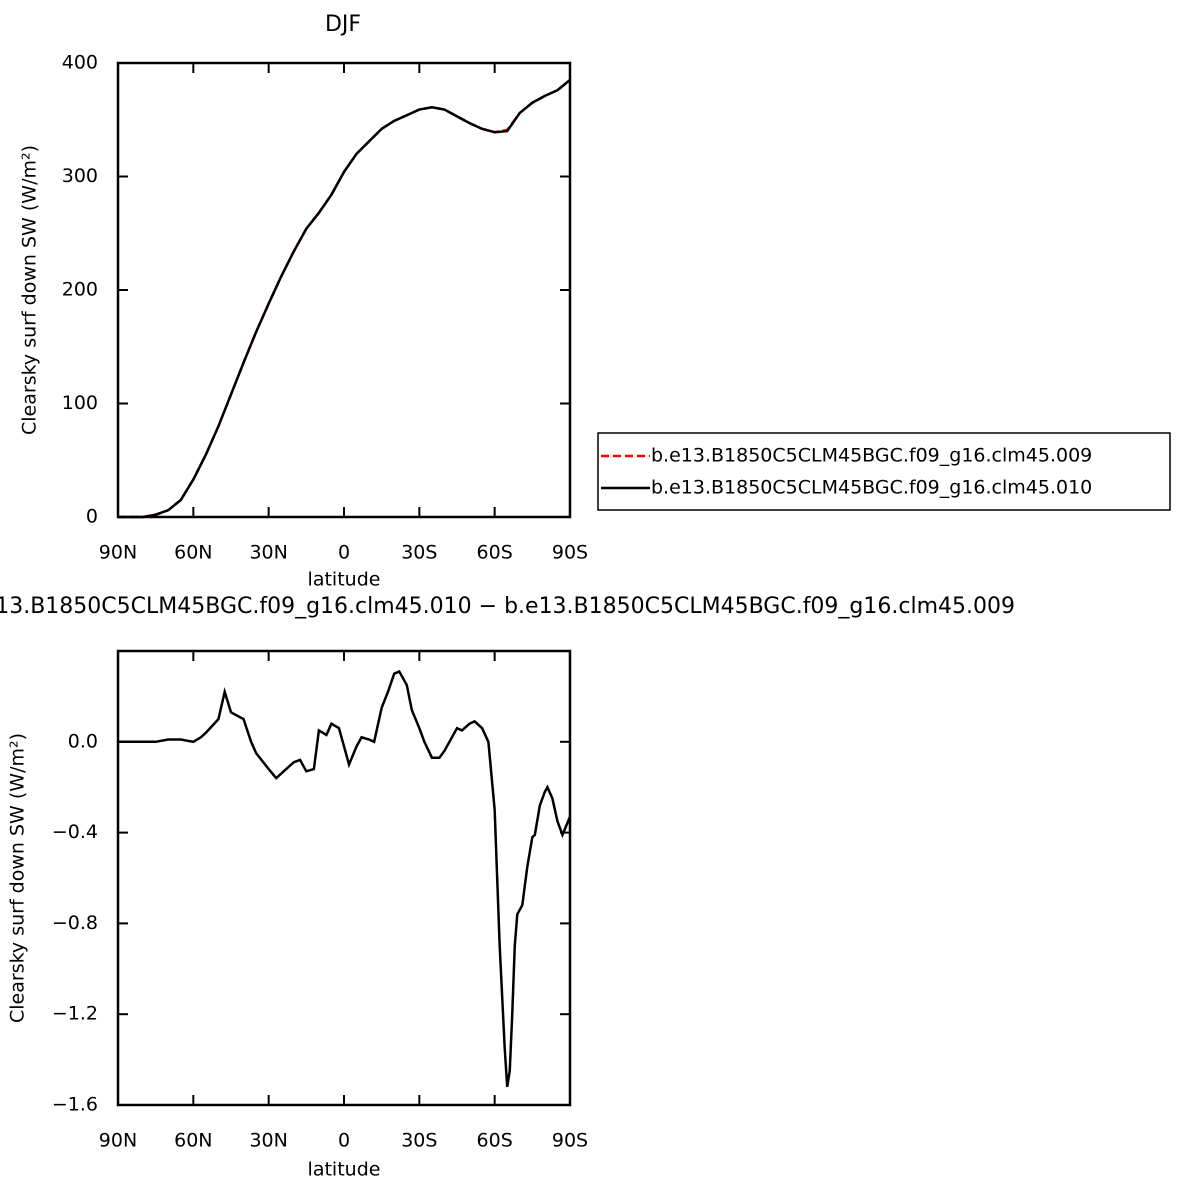 The width and height of the screenshot is (1188, 1191). Describe the element at coordinates (80, 63) in the screenshot. I see `y-tick-label: 400` at that location.